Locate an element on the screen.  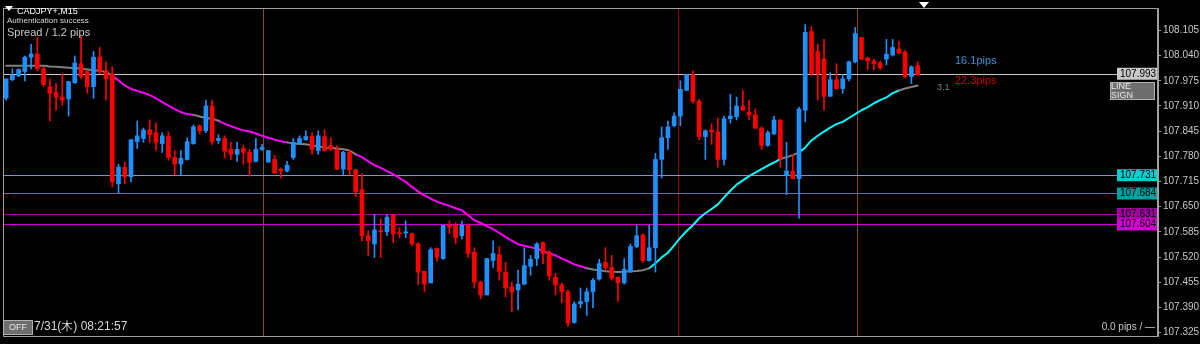
y-tick-label: 108.105 is located at coordinates (1181, 30).